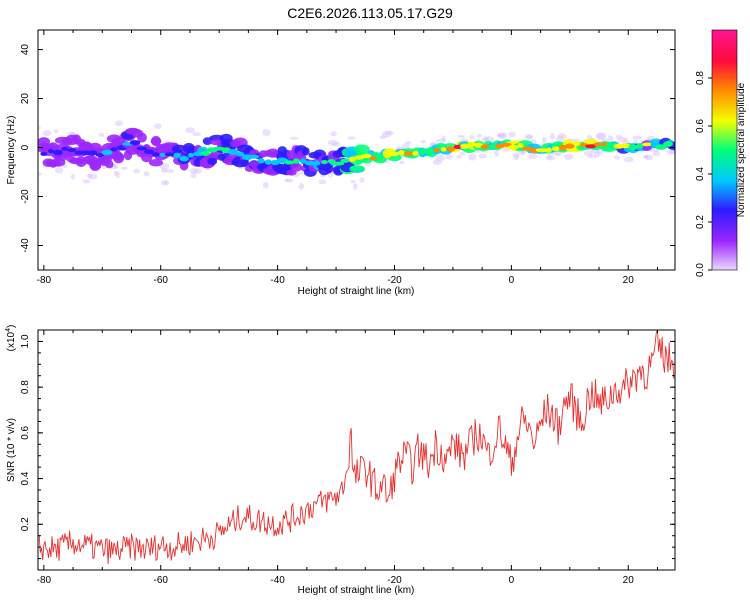 The width and height of the screenshot is (750, 605). Describe the element at coordinates (394, 580) in the screenshot. I see `snr-xtick-label-3: -20` at that location.